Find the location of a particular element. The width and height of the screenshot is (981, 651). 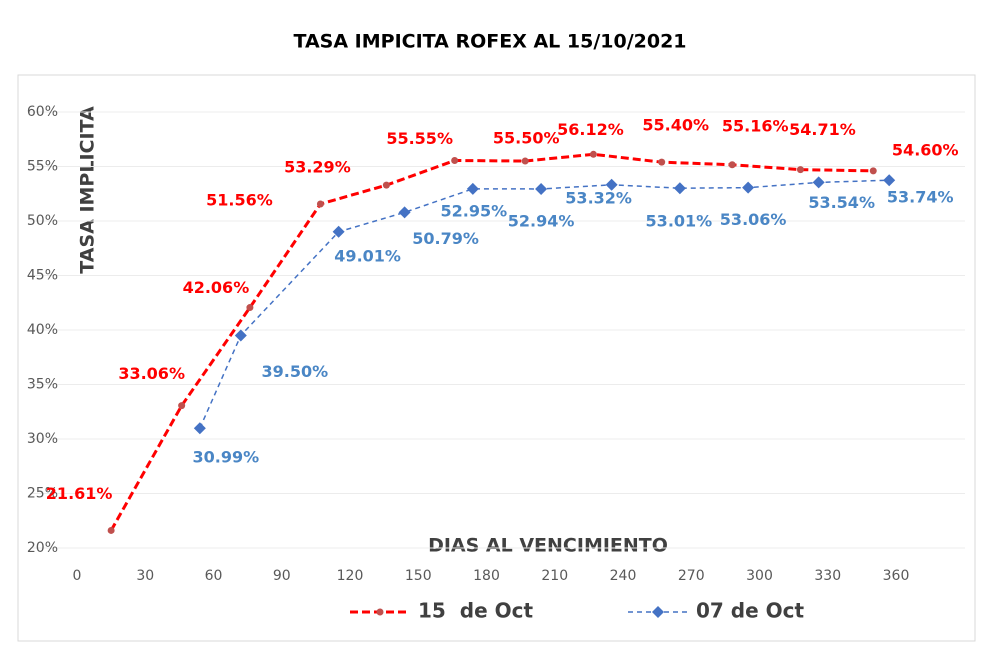

legend-label: 07 de Oct is located at coordinates (750, 611).